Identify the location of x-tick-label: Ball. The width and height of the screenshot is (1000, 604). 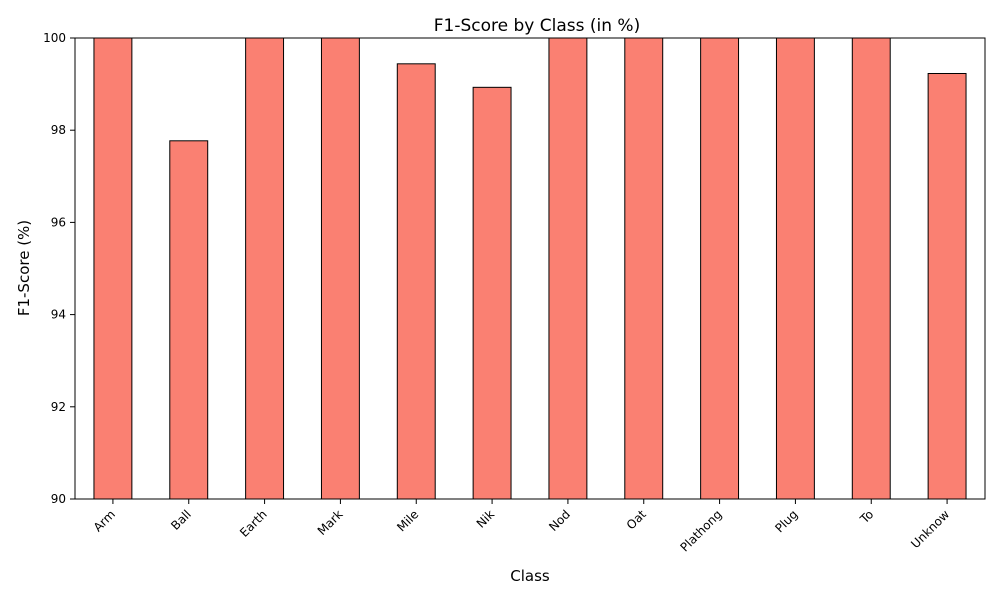
(181, 520).